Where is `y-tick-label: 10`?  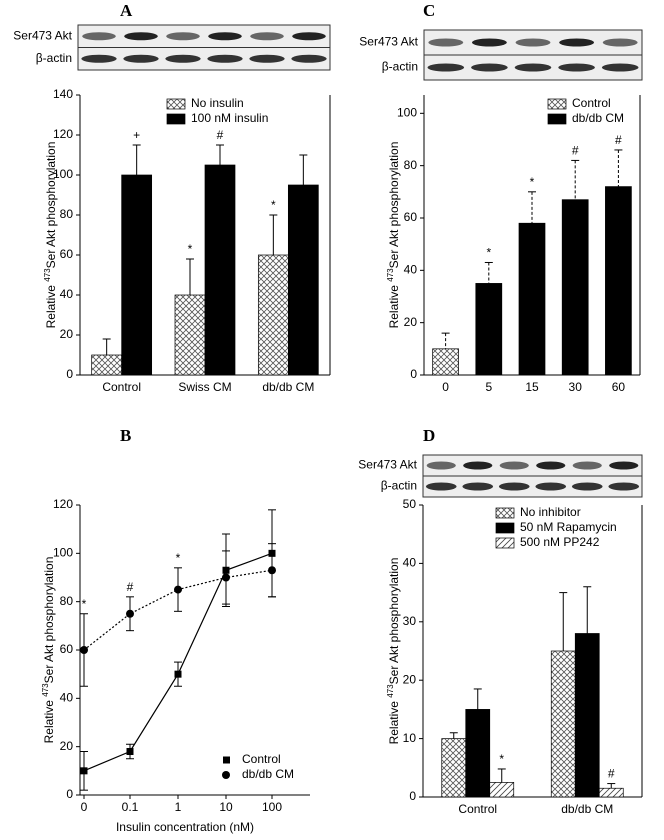
y-tick-label: 10 is located at coordinates (410, 738).